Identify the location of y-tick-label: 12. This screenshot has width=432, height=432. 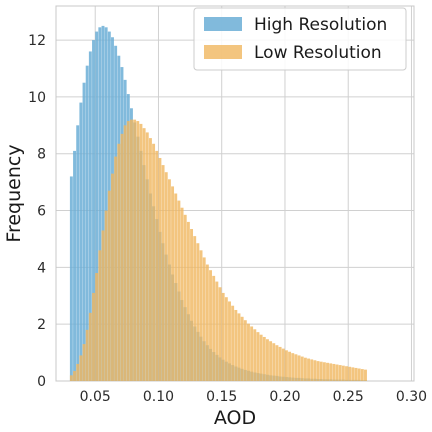
(37, 41).